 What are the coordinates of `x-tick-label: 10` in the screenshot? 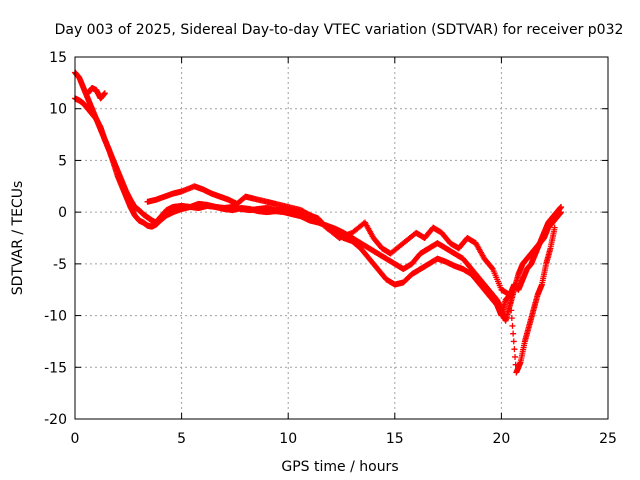 It's located at (288, 439).